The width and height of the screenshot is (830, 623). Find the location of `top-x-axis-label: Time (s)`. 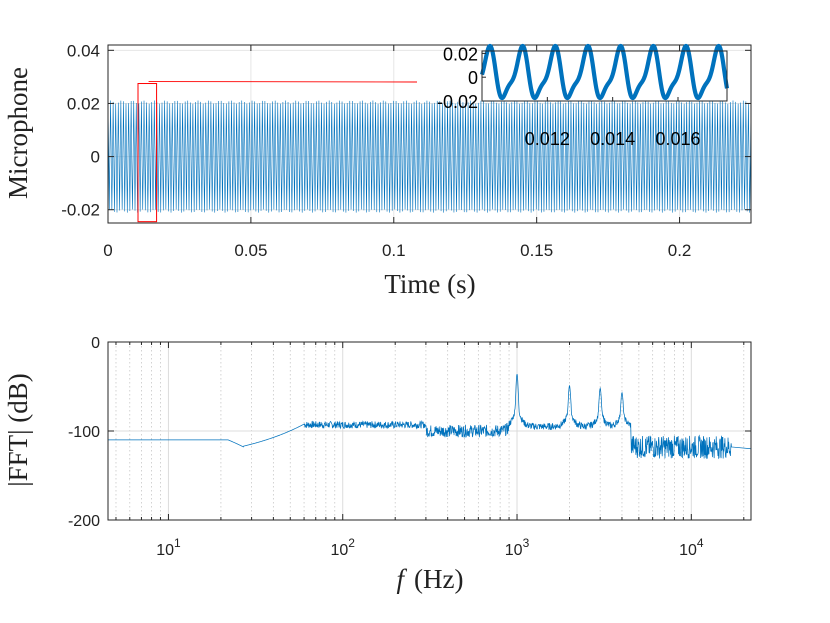

top-x-axis-label: Time (s) is located at coordinates (429, 284).